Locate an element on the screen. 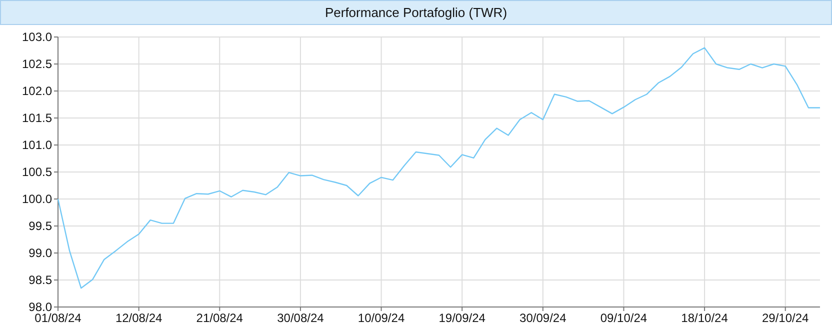 The image size is (832, 331). y-tick-label: 102.5 is located at coordinates (37, 64).